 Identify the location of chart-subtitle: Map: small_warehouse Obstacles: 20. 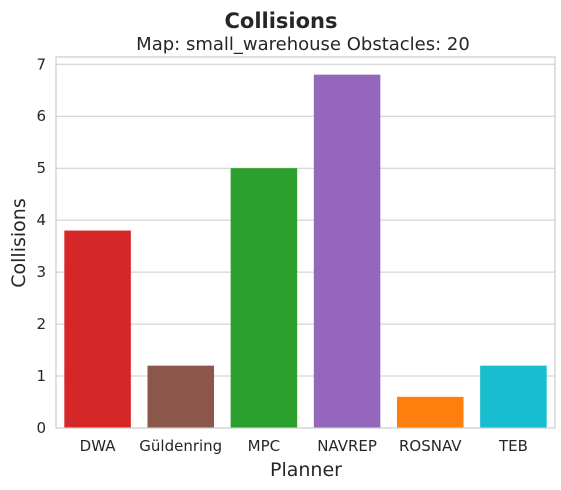
(303, 44).